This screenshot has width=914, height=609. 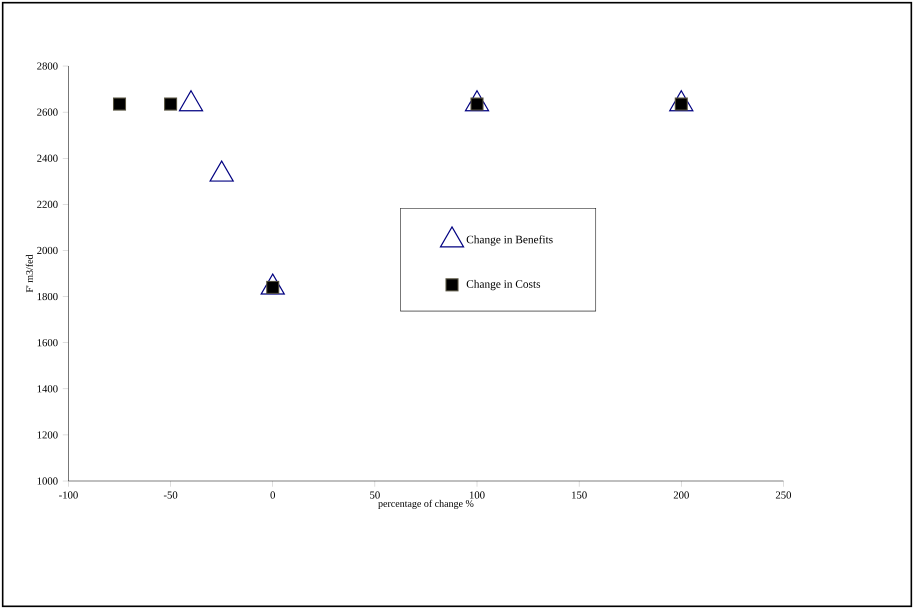 I want to click on x-tick-label: -50, so click(x=171, y=495).